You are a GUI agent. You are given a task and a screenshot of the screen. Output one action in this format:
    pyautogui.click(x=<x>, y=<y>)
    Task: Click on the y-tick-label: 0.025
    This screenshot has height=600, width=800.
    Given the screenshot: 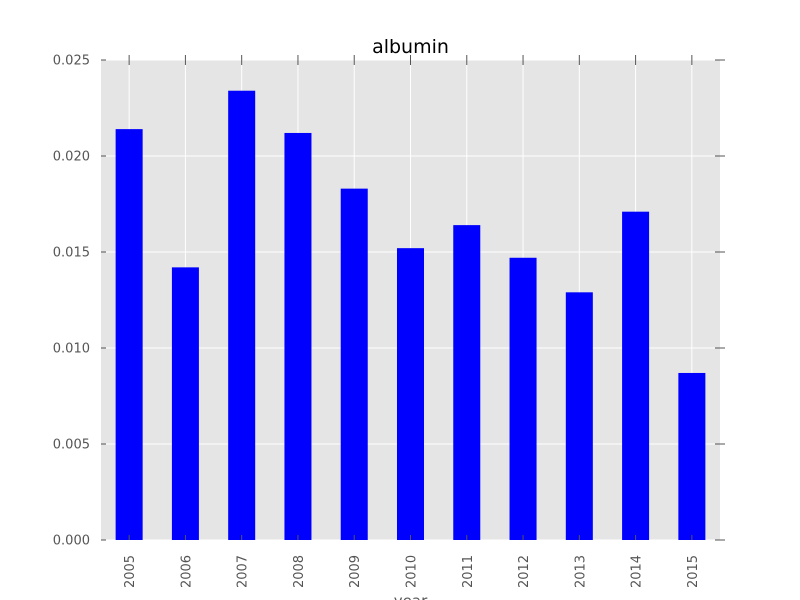 What is the action you would take?
    pyautogui.click(x=71, y=61)
    